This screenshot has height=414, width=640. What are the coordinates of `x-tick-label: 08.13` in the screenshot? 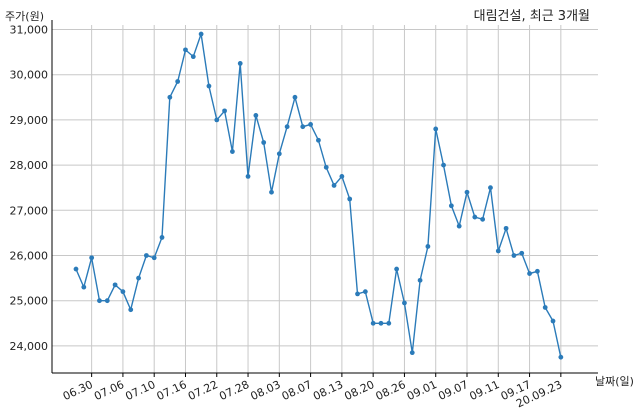 It's located at (328, 390).